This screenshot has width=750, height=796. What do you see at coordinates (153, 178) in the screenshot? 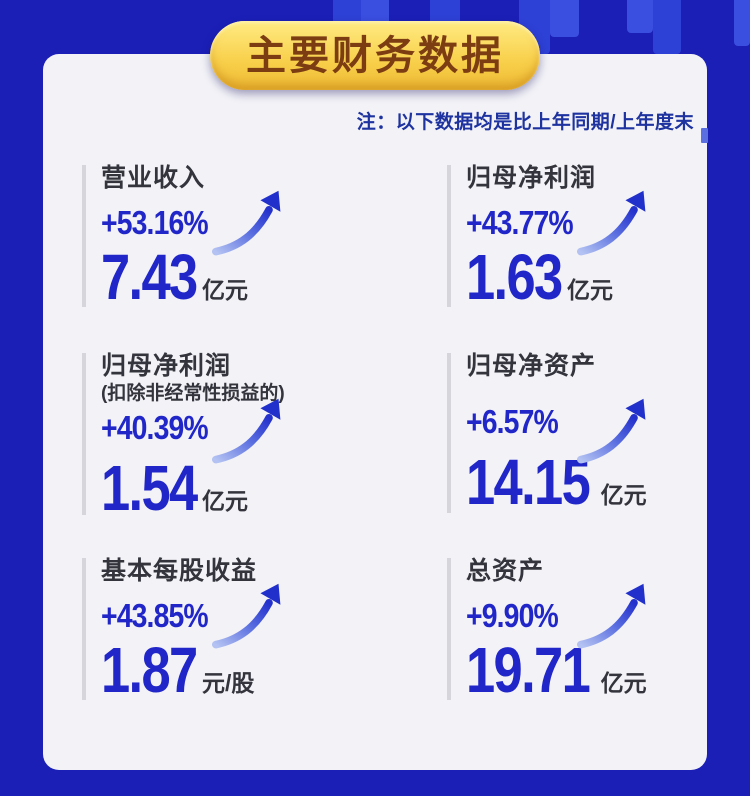
I see `metric-label: 营业收入` at bounding box center [153, 178].